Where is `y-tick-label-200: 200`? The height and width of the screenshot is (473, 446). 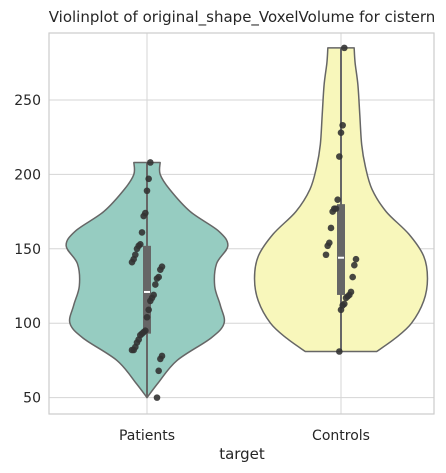
y-tick-label-200: 200 is located at coordinates (27, 175).